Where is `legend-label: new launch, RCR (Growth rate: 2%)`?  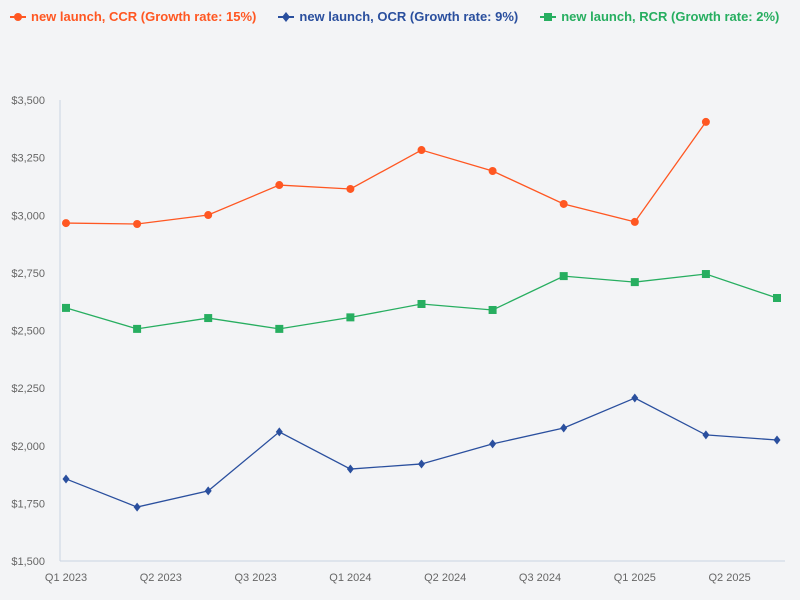 legend-label: new launch, RCR (Growth rate: 2%) is located at coordinates (670, 16).